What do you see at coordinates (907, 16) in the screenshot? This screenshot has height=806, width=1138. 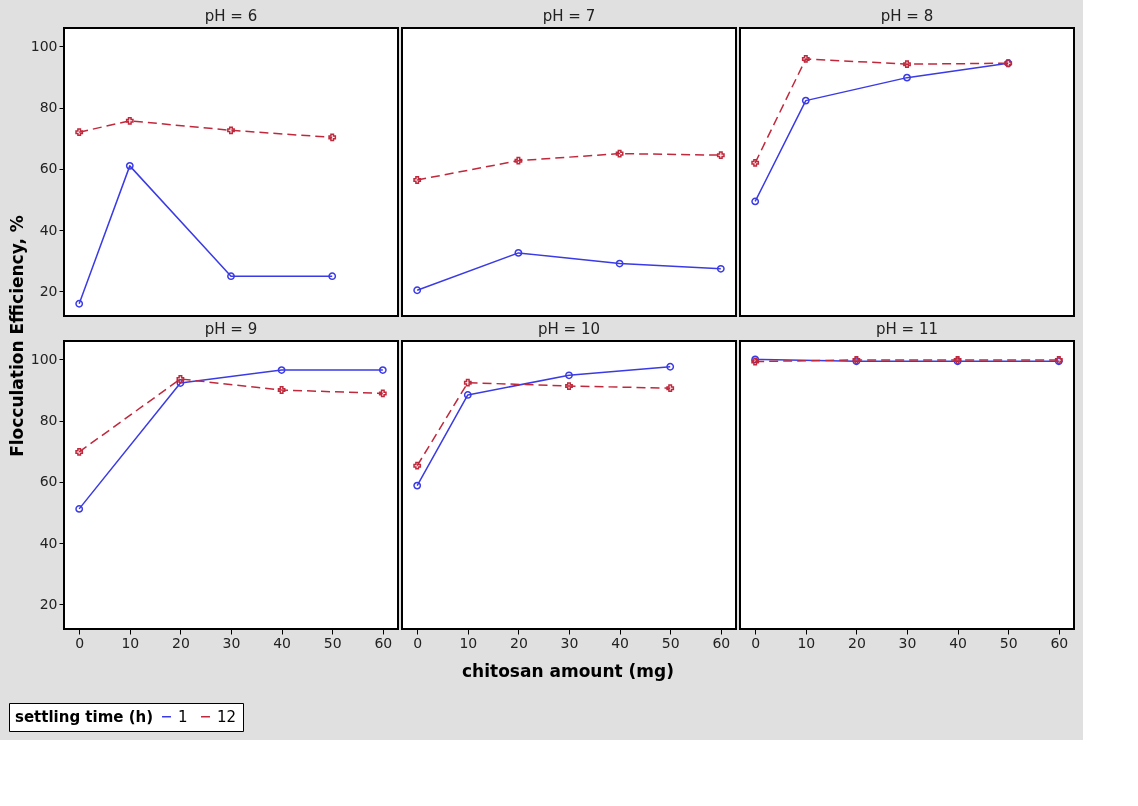 I see `chart-title: pH = 8` at bounding box center [907, 16].